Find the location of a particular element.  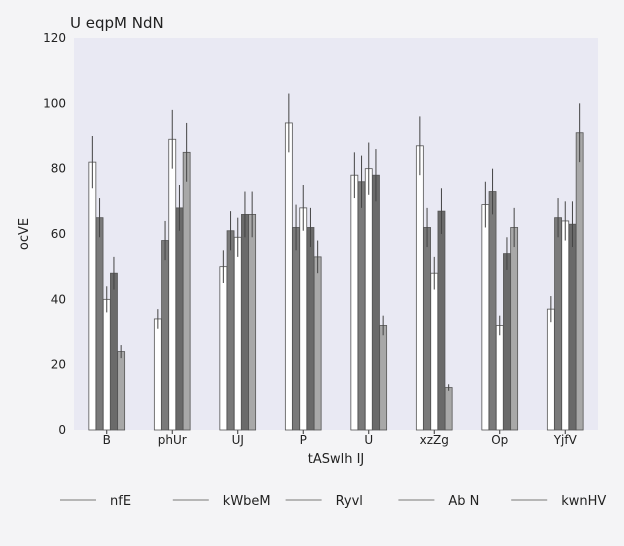

x-tick-label: phUr is located at coordinates (172, 440).